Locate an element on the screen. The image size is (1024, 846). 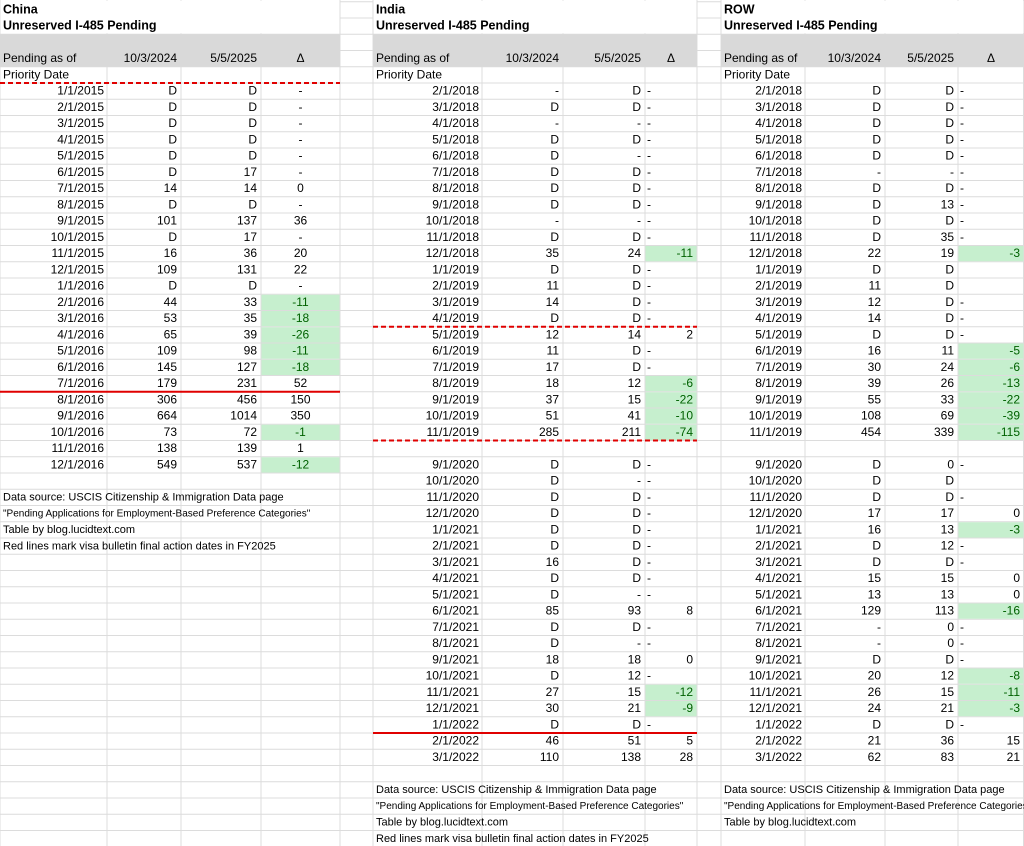
priority-date: 2/1/2016 is located at coordinates (80, 302).